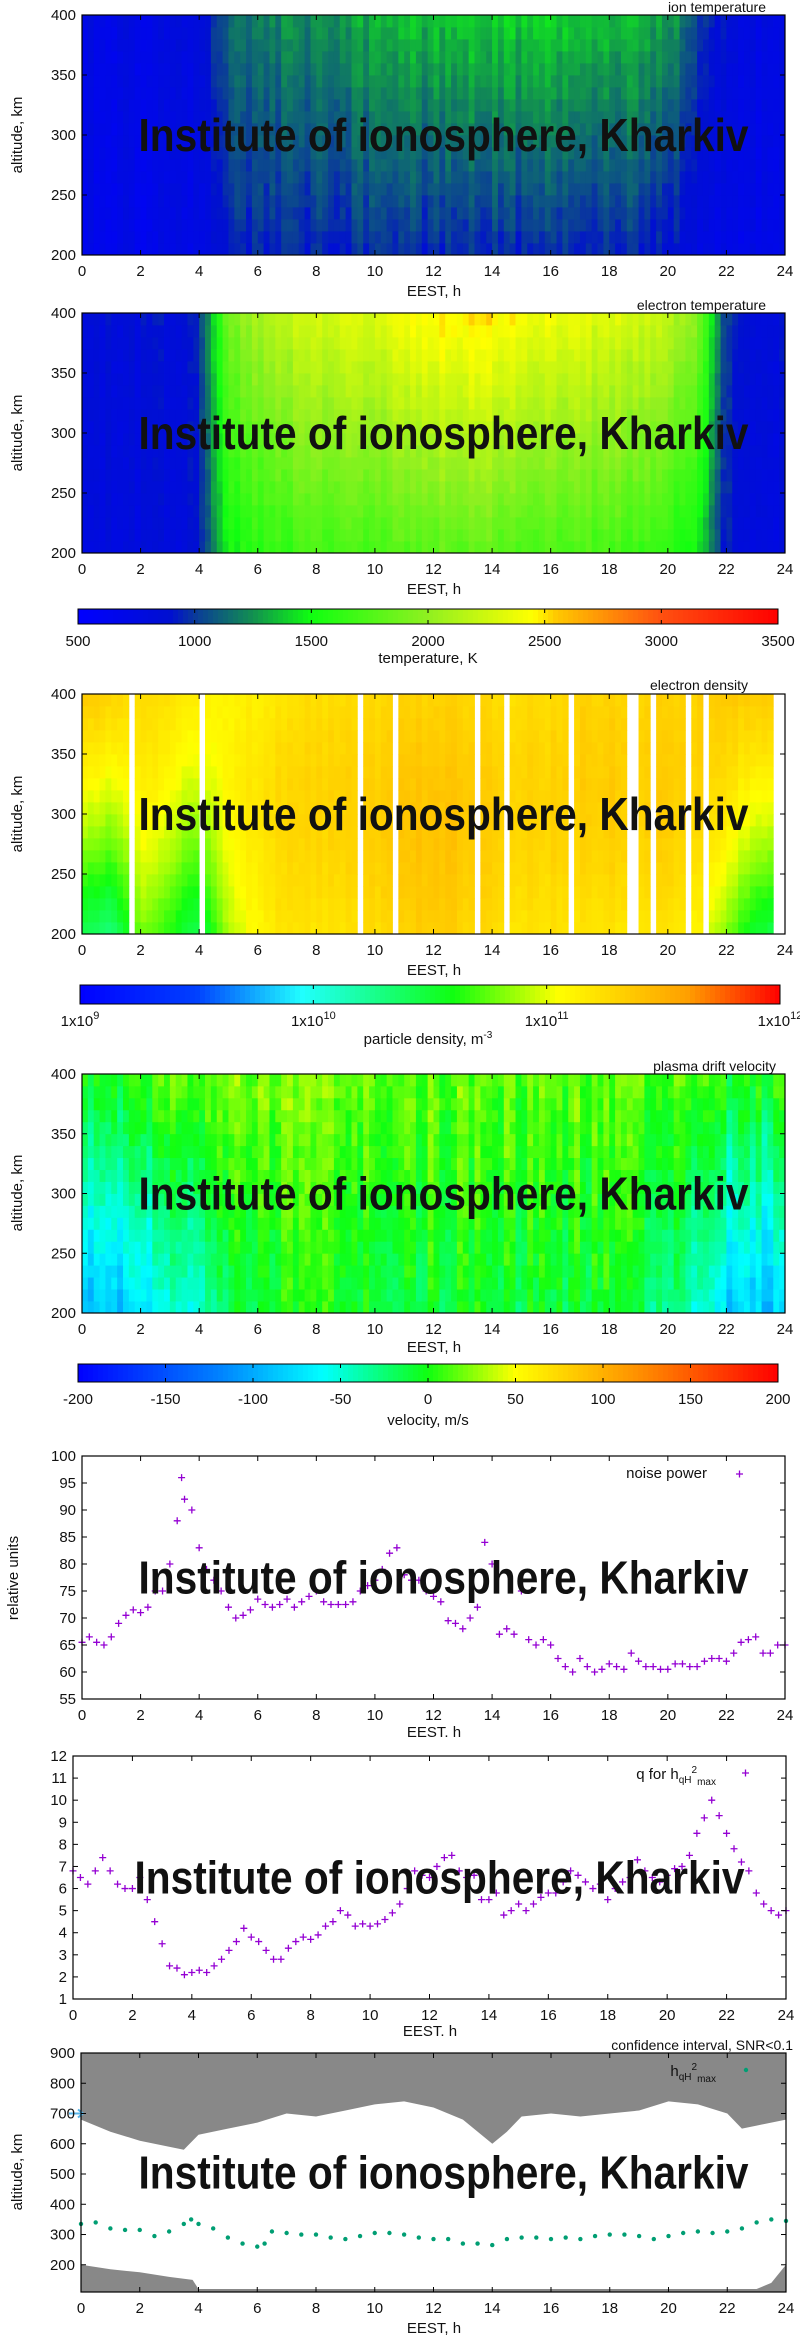 The image size is (800, 2337). Describe the element at coordinates (667, 569) in the screenshot. I see `x-tick-label: 20` at that location.